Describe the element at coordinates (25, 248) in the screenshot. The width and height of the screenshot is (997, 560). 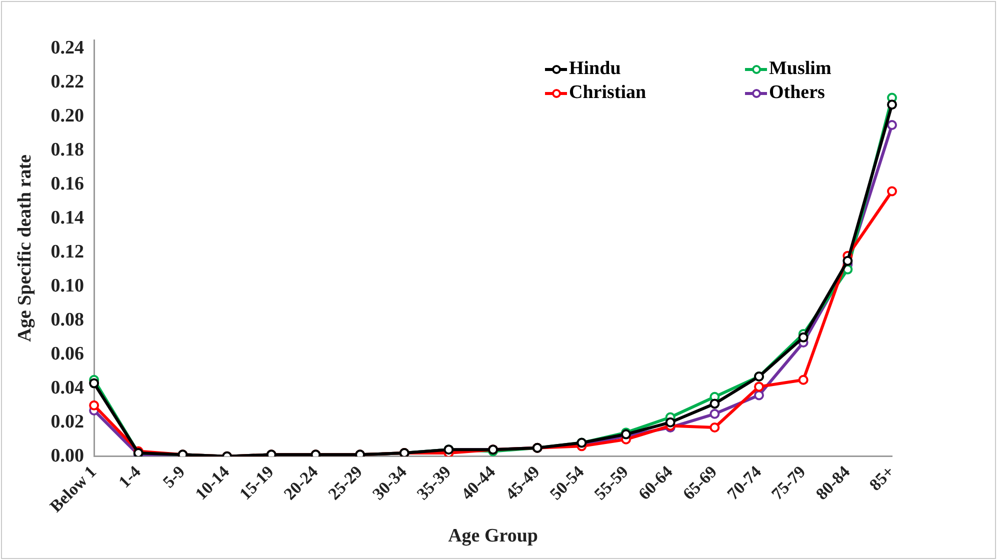
I see `y-axis-title: Age Specific death rate` at that location.